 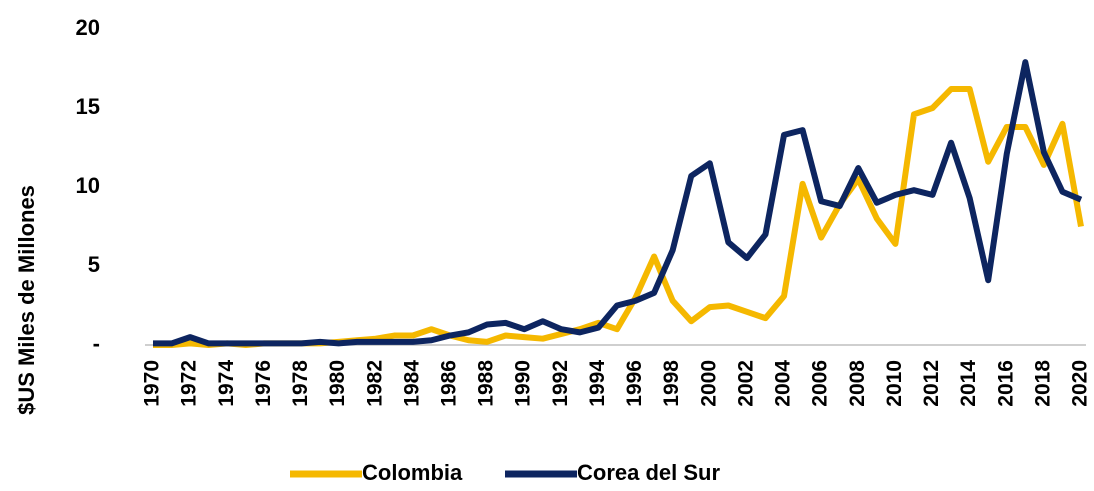 What do you see at coordinates (226, 383) in the screenshot?
I see `x-tick-label: 1974` at bounding box center [226, 383].